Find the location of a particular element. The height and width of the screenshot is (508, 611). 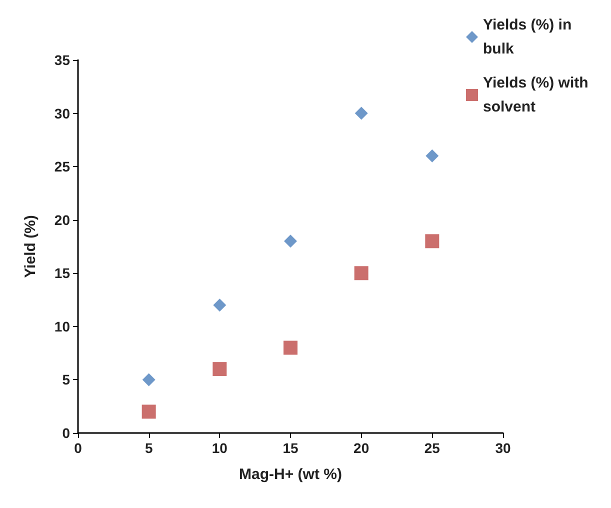

x-tick-label: 30 is located at coordinates (503, 448).